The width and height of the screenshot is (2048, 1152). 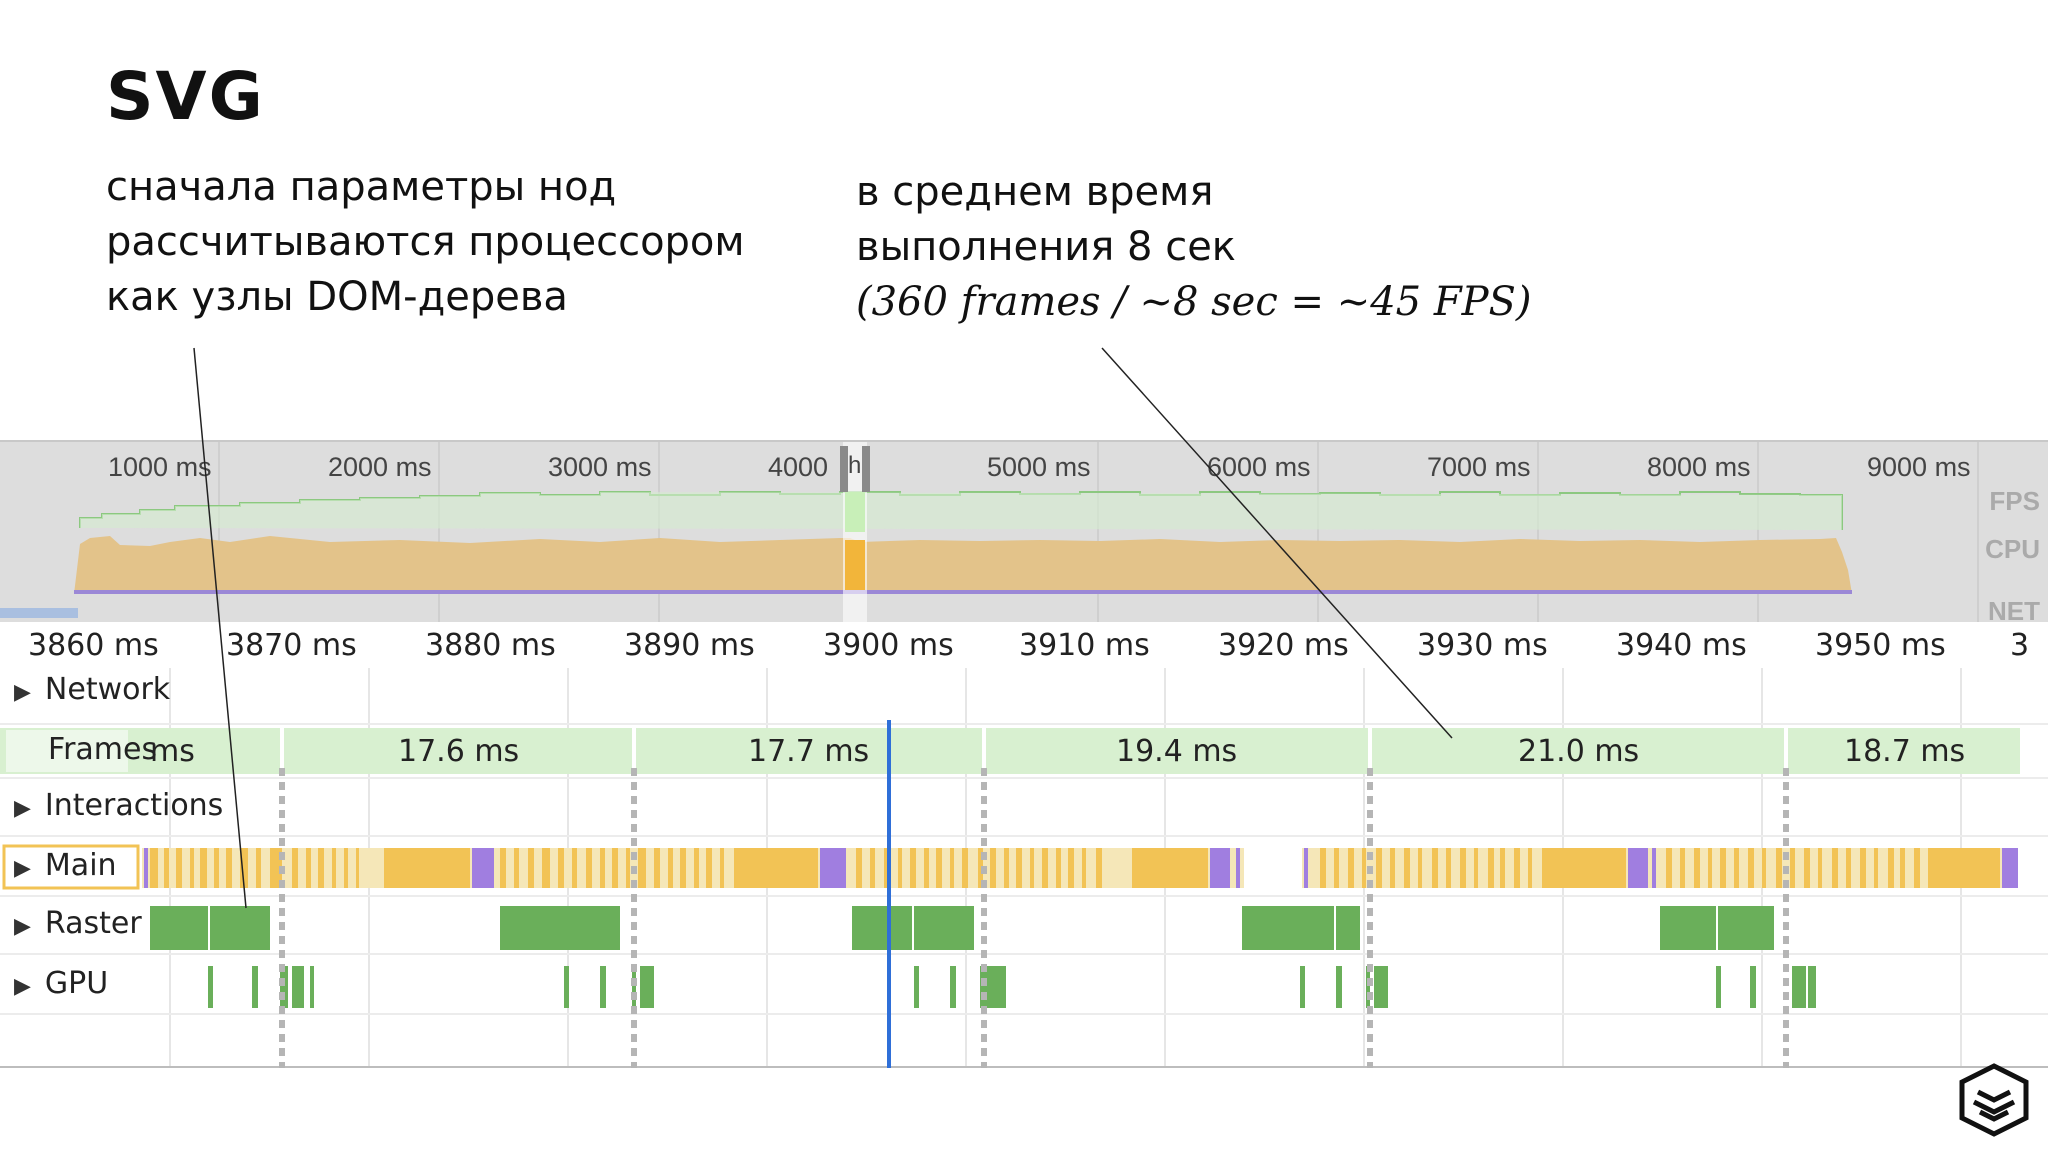 I want to click on slide-title: SVG, so click(x=185, y=96).